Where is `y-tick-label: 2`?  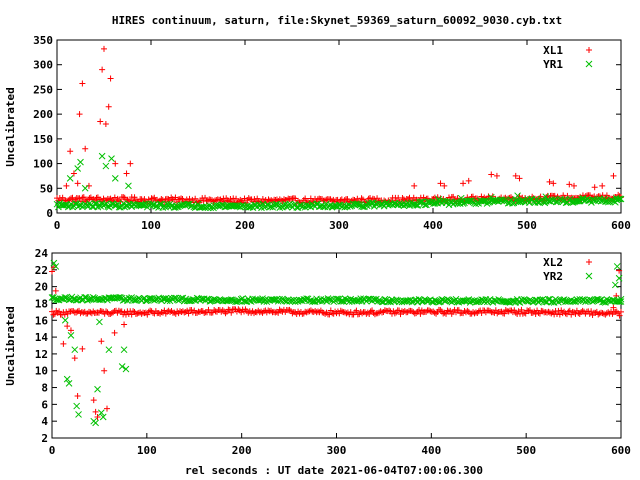 y-tick-label: 2 is located at coordinates (44, 438).